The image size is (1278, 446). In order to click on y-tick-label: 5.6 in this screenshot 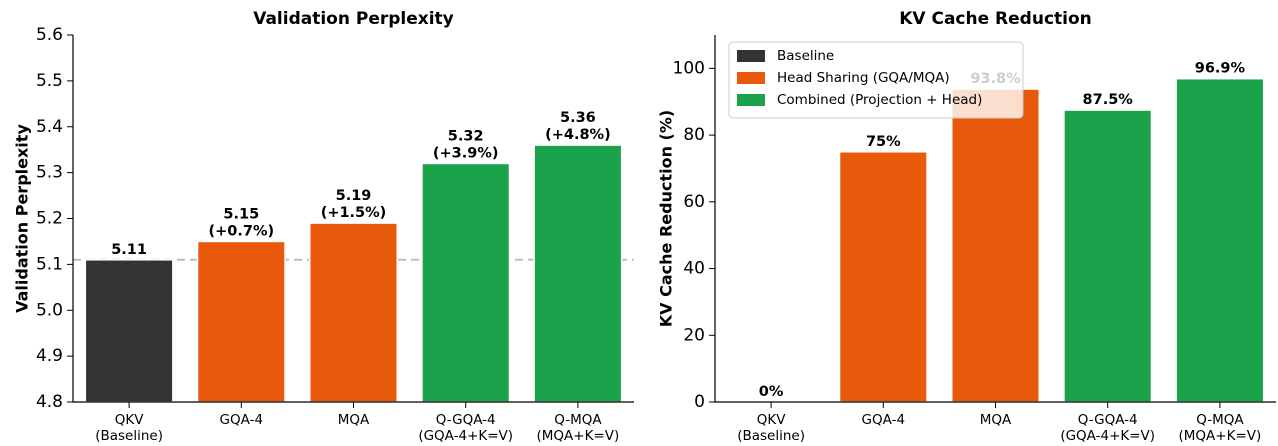, I will do `click(49, 35)`.